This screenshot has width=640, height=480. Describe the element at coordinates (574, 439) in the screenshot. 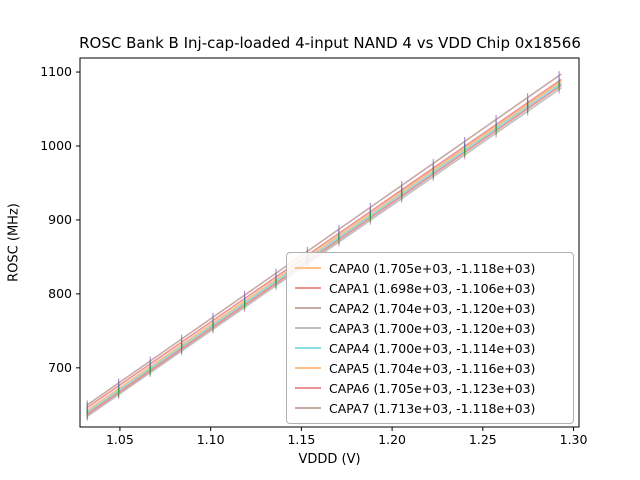

I see `x-tick-label: 1.30` at that location.